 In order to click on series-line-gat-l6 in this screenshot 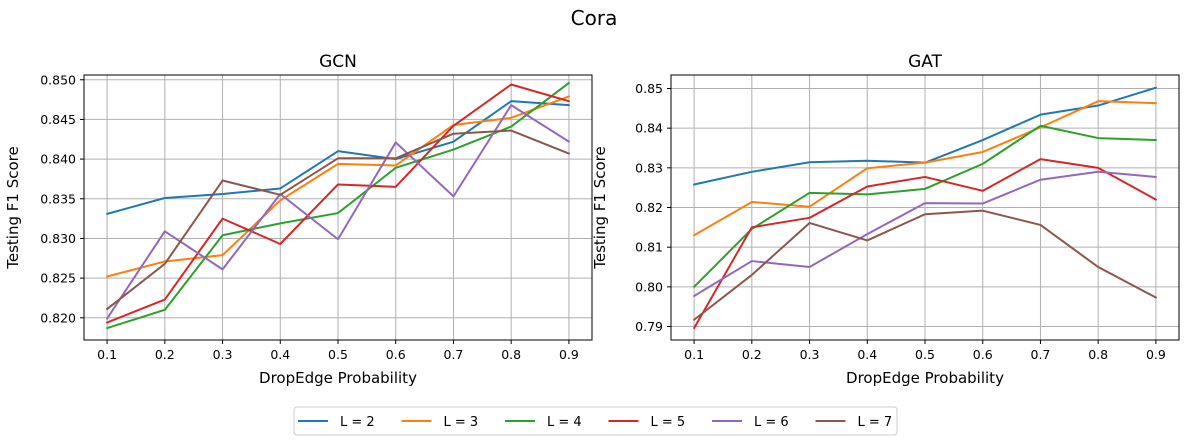, I will do `click(925, 233)`.